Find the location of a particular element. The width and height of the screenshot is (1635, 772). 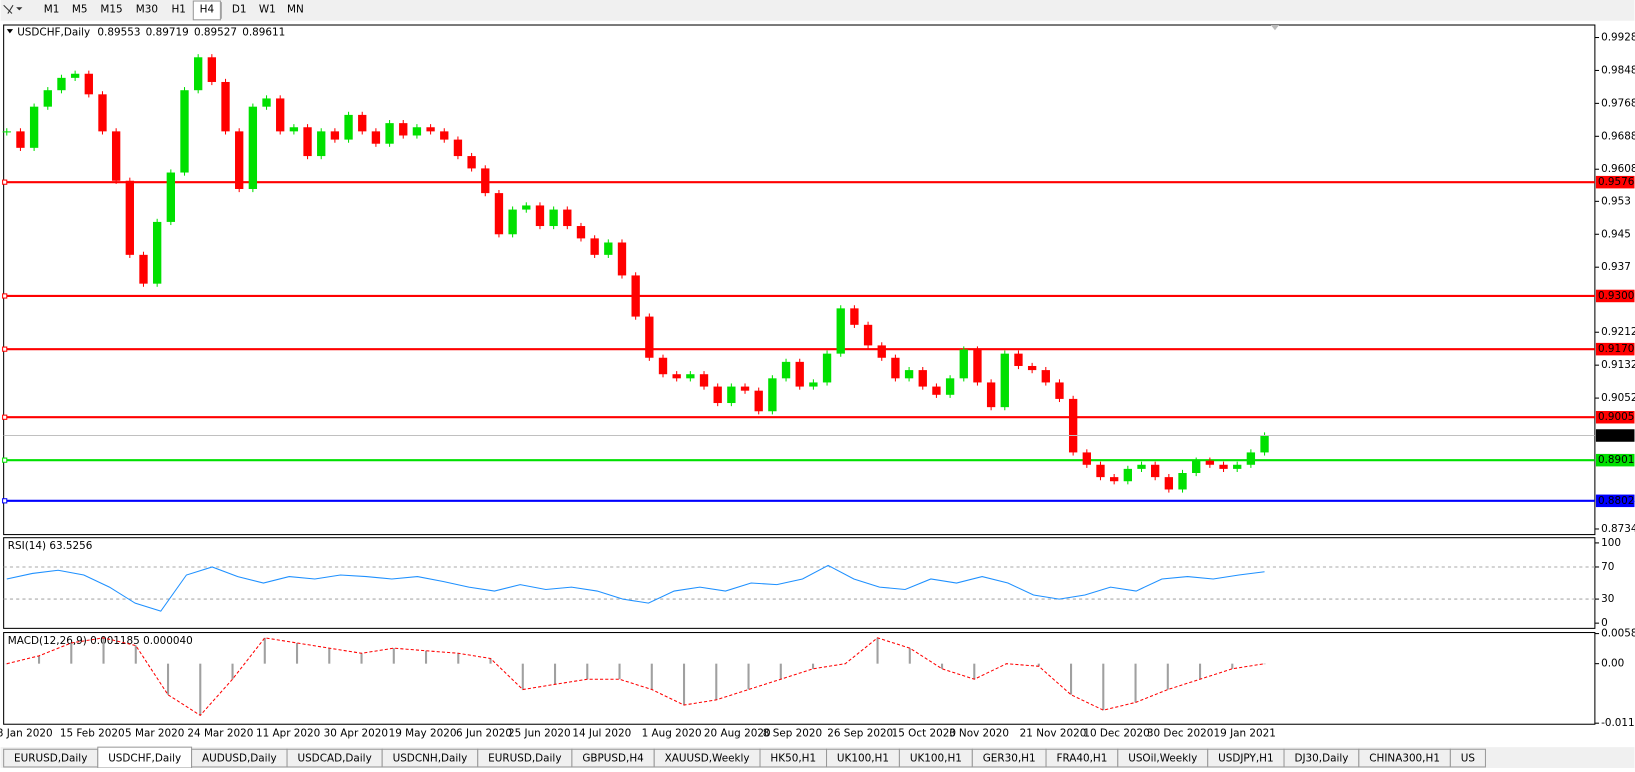

tab-label: FRA40,H1 is located at coordinates (1081, 759).